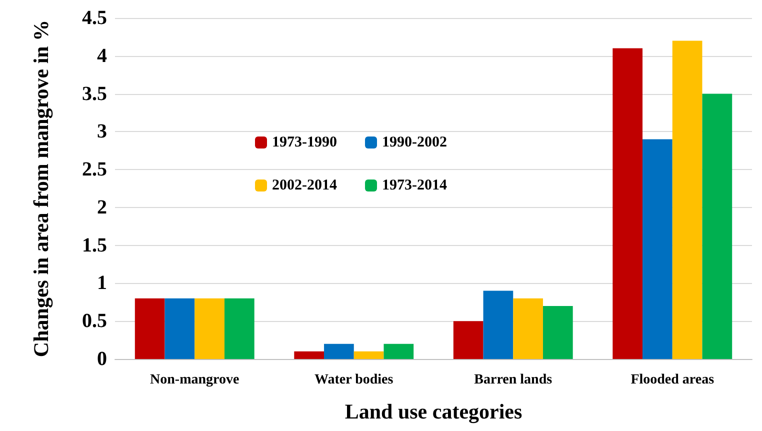  Describe the element at coordinates (102, 359) in the screenshot. I see `y-tick-label: 0` at that location.